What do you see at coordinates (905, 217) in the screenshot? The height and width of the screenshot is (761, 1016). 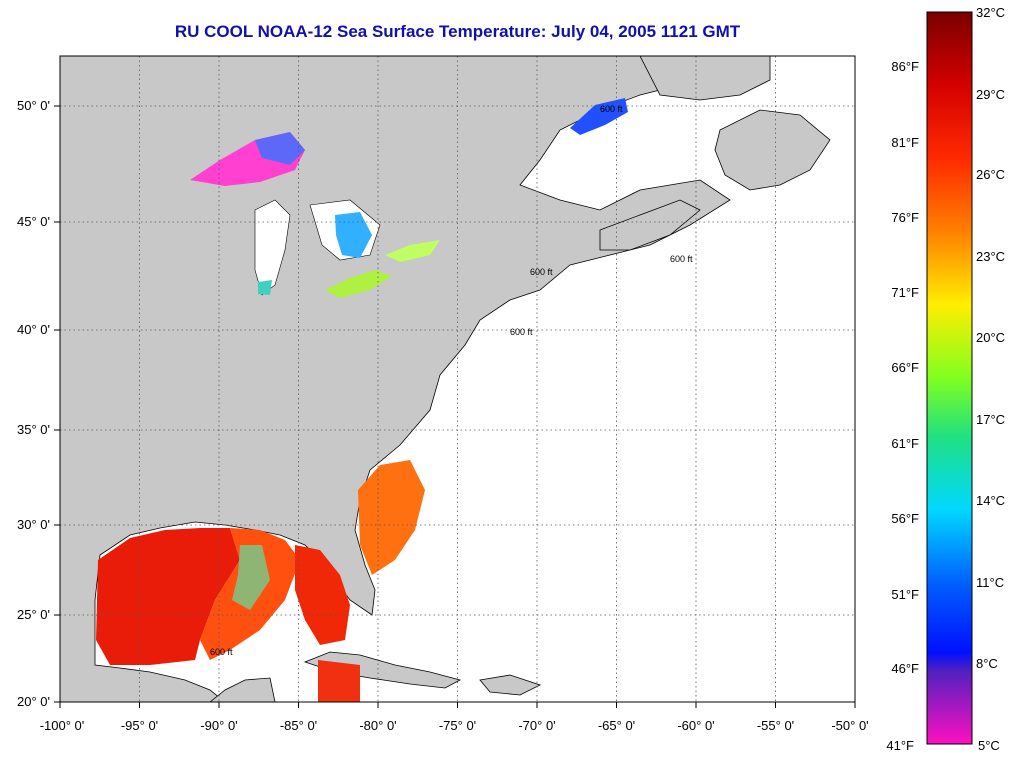 I see `fahrenheit-label: 76°F` at bounding box center [905, 217].